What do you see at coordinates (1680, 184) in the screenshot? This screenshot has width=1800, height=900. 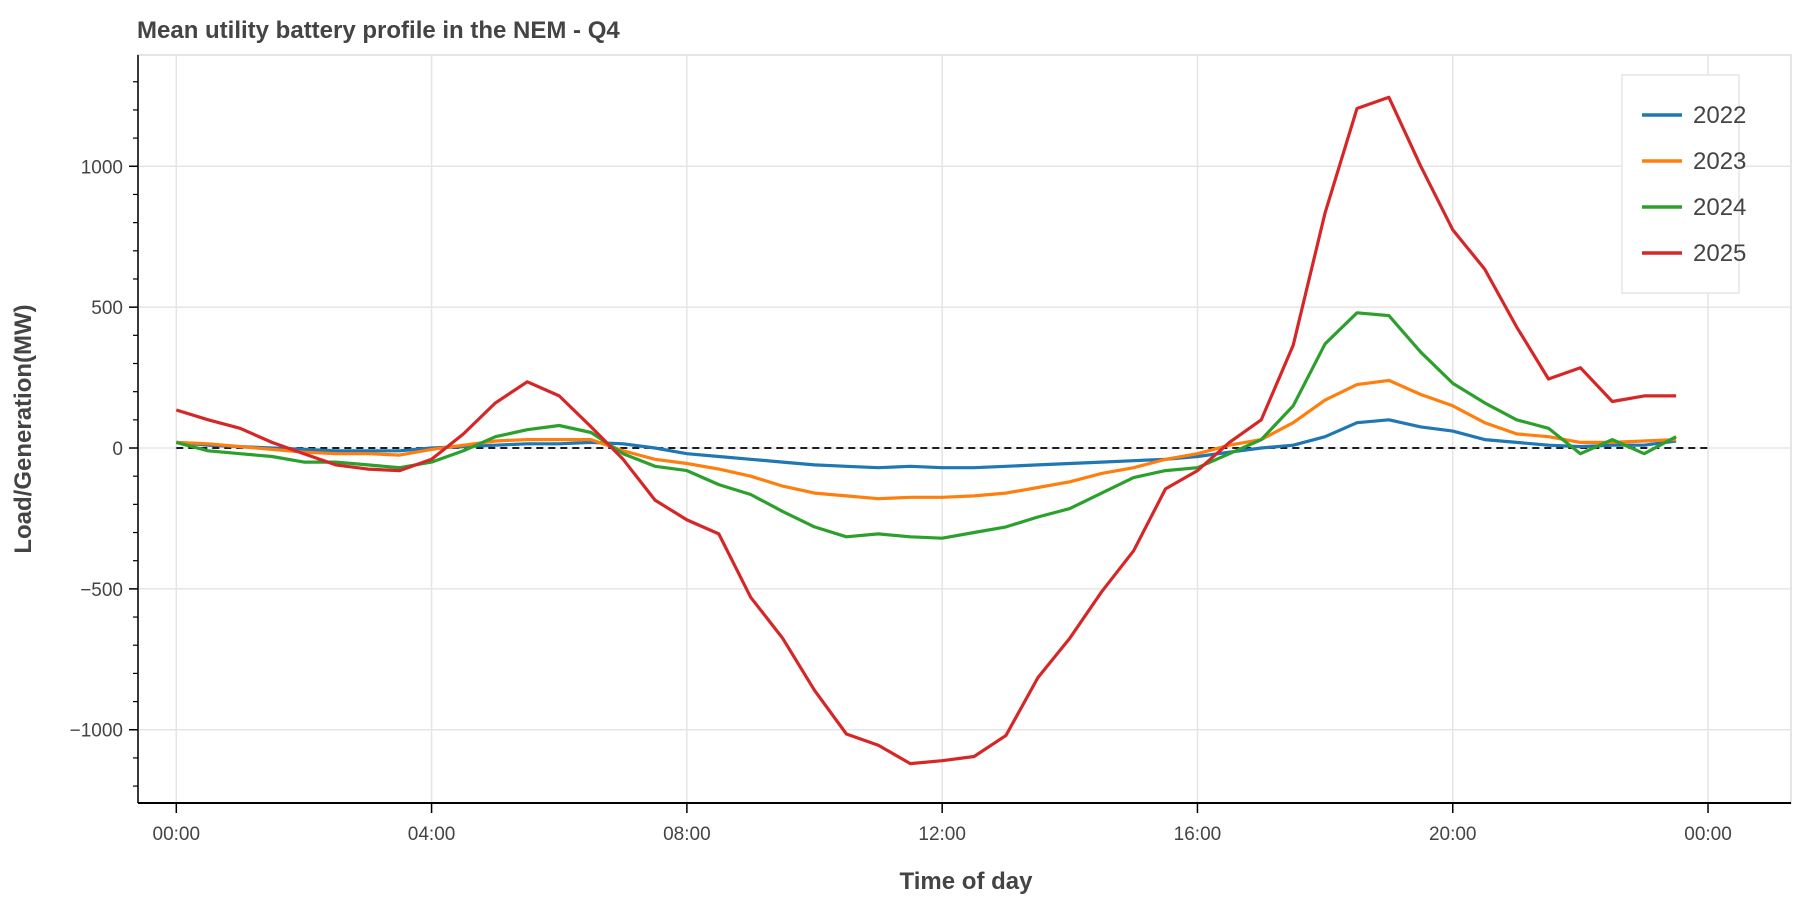 I see `legend-box` at bounding box center [1680, 184].